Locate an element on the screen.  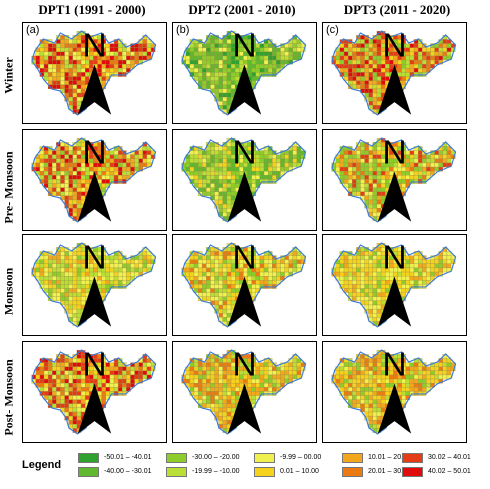
row-title-monsoon: Monsoon is located at coordinates (8, 291).